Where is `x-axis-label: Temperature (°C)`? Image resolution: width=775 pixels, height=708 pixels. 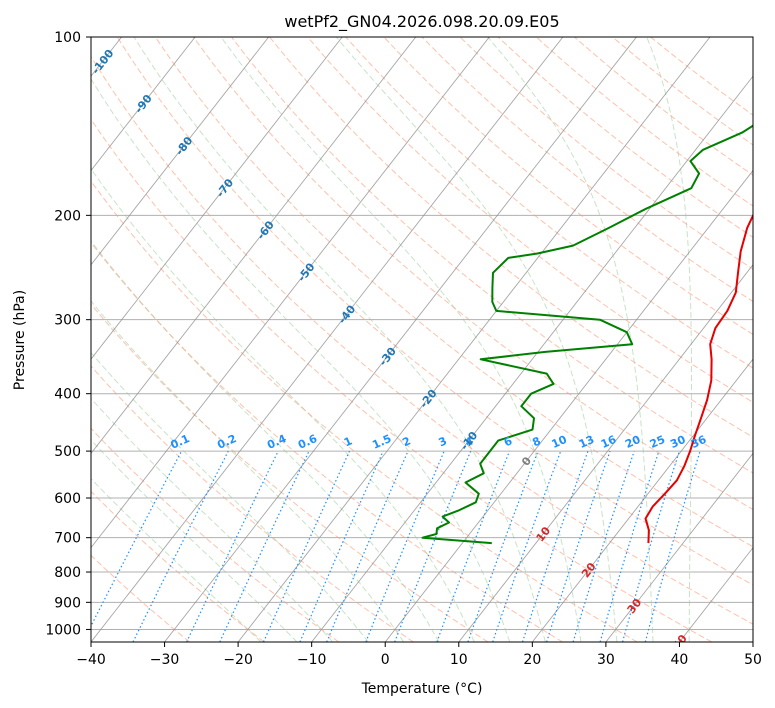
x-axis-label: Temperature (°C) is located at coordinates (422, 689).